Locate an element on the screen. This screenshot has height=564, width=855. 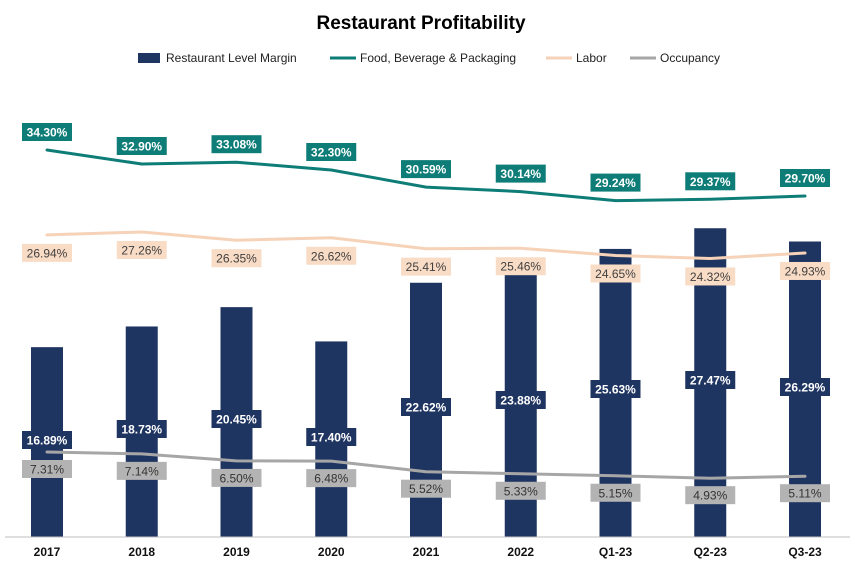
data-label-restaurant-level-margin-q2-23: 27.47% is located at coordinates (710, 380).